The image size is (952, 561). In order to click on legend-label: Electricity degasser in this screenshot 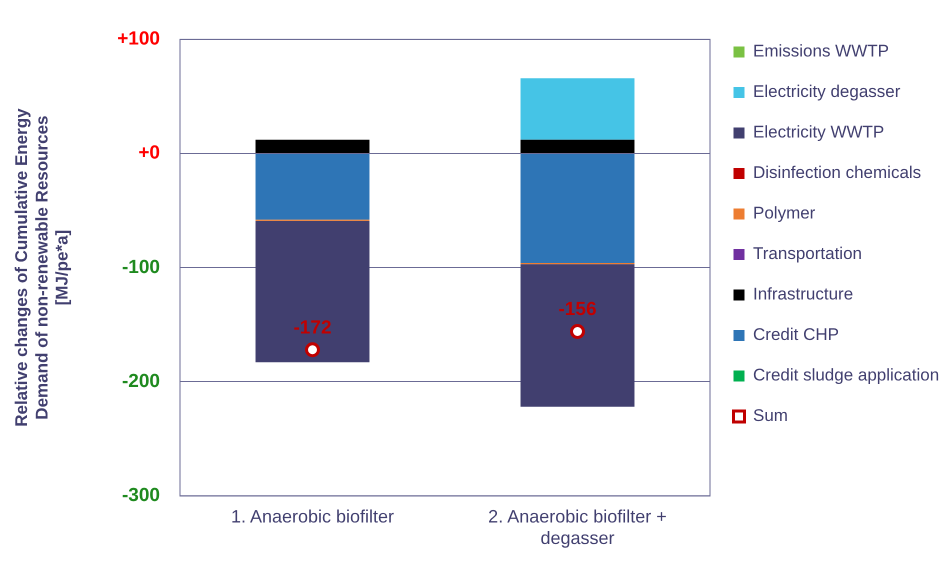, I will do `click(827, 92)`.